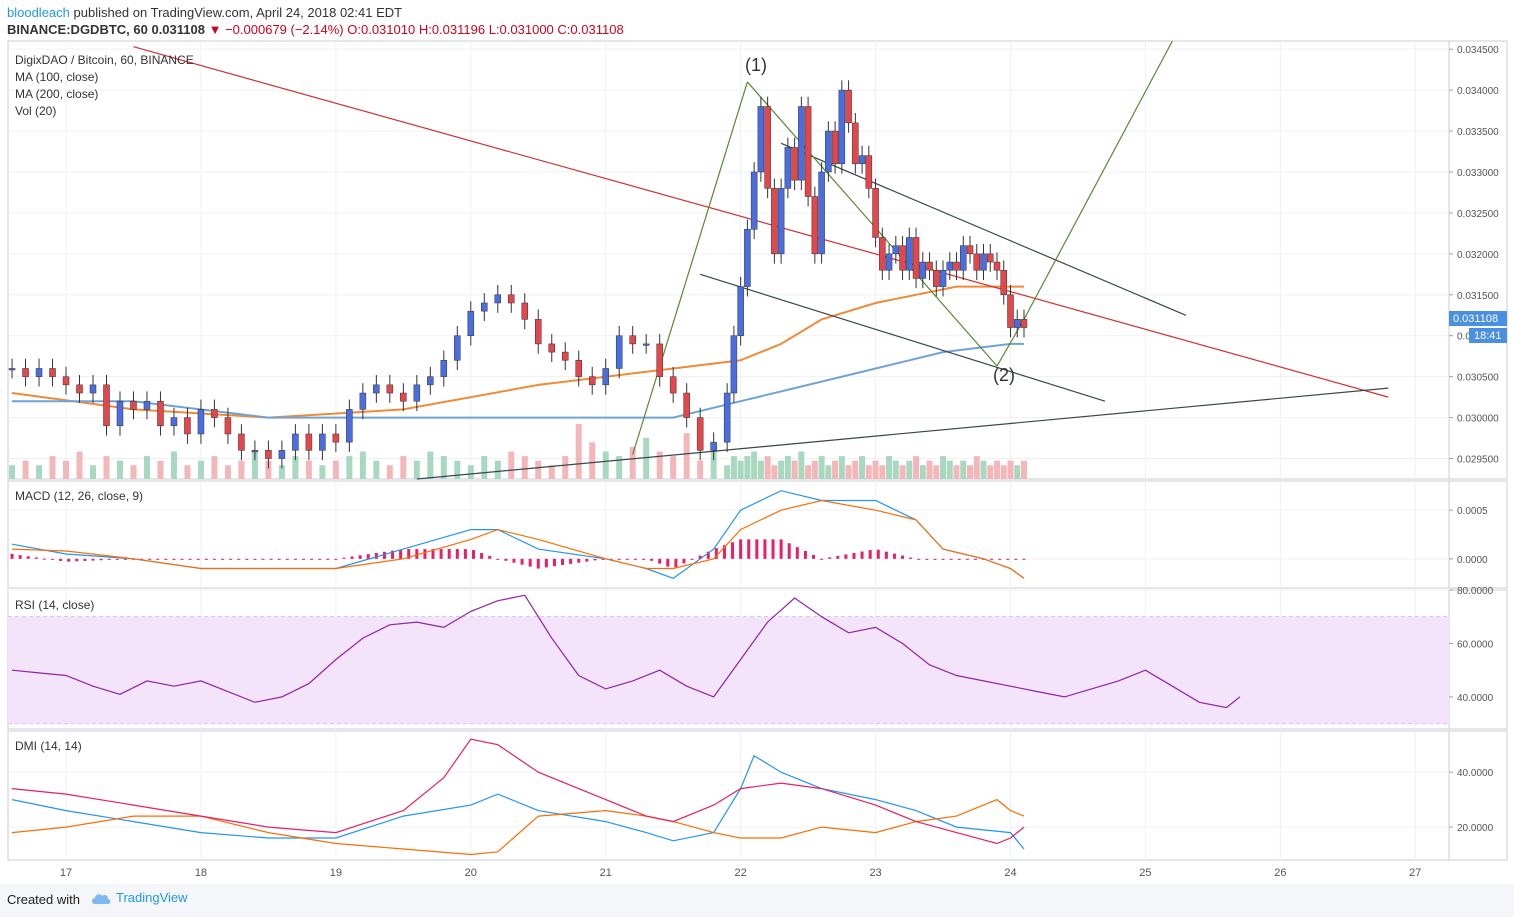  I want to click on x-tick-label: 27, so click(1415, 873).